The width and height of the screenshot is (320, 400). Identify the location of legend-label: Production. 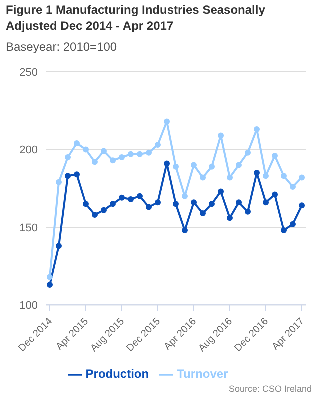
(118, 374).